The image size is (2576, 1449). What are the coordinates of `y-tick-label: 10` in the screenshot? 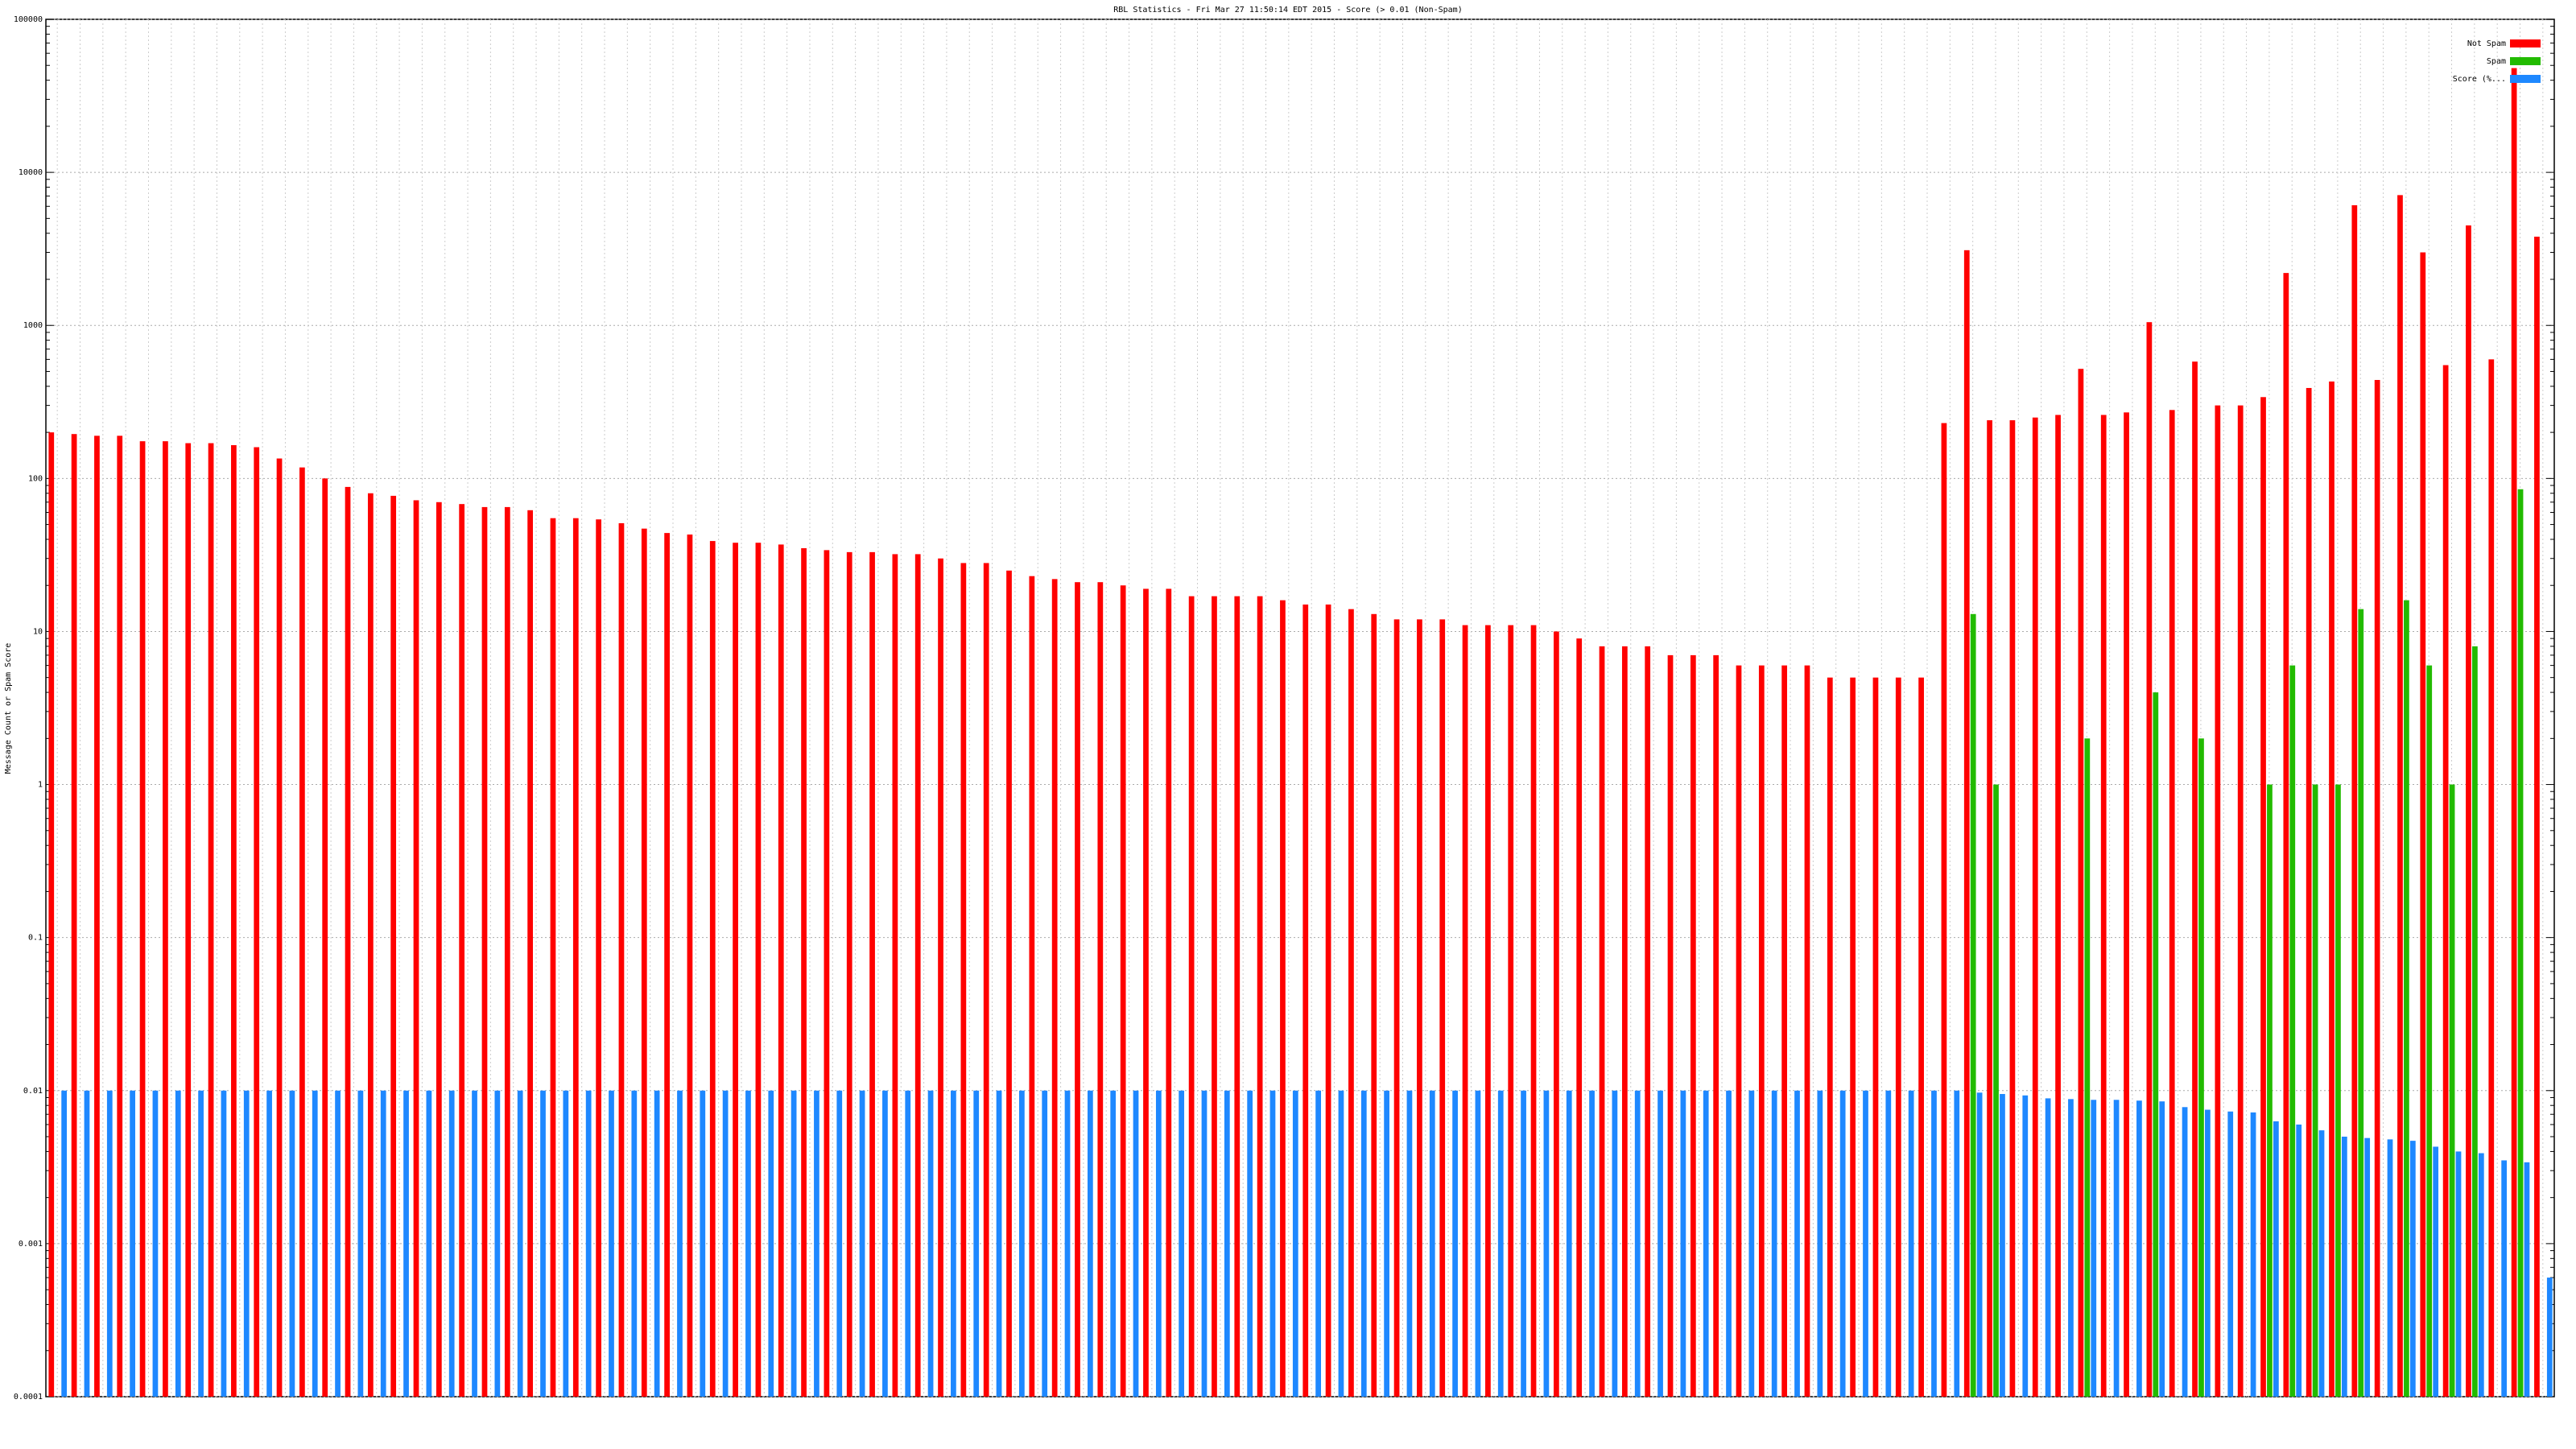 It's located at (38, 631).